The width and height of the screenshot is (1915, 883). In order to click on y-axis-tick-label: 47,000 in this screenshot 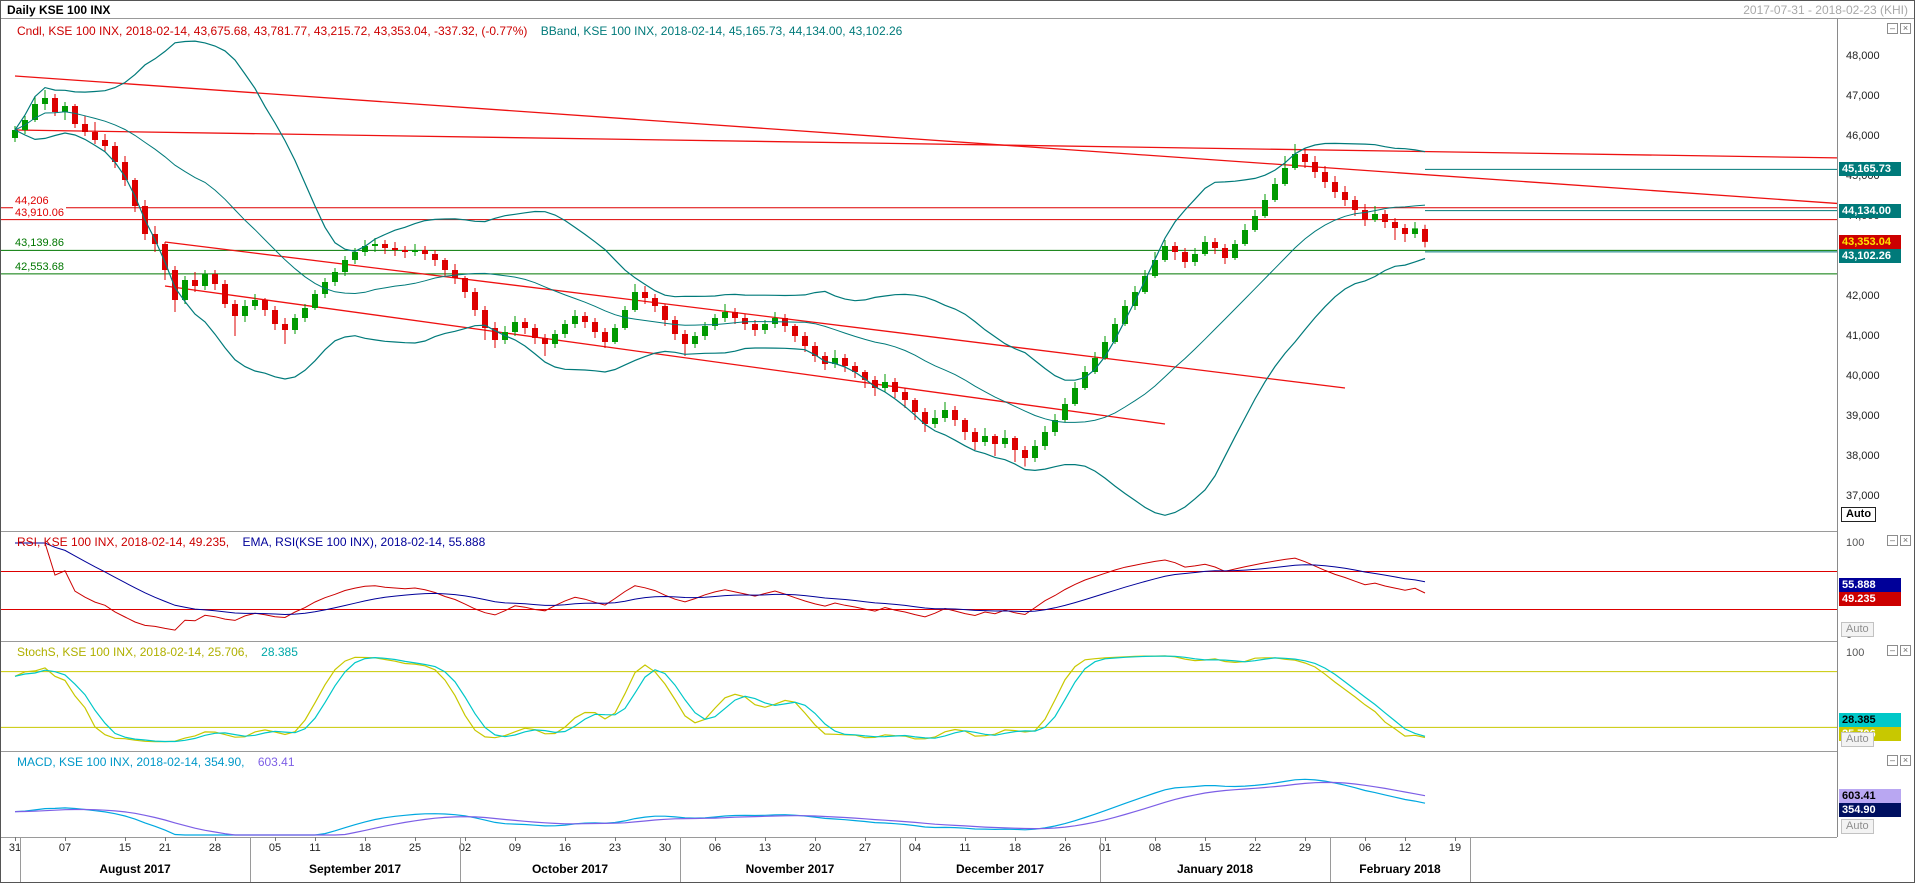, I will do `click(1863, 96)`.